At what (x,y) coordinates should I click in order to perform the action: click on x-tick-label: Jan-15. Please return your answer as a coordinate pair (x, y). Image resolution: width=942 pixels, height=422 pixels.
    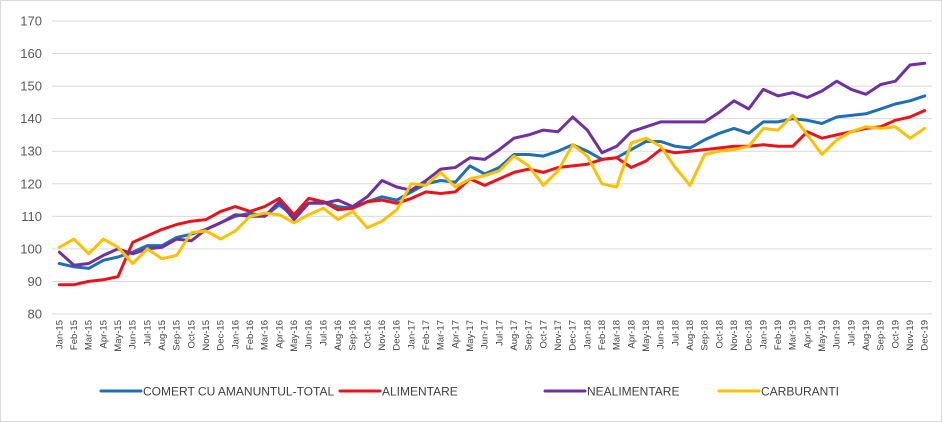
    Looking at the image, I should click on (59, 334).